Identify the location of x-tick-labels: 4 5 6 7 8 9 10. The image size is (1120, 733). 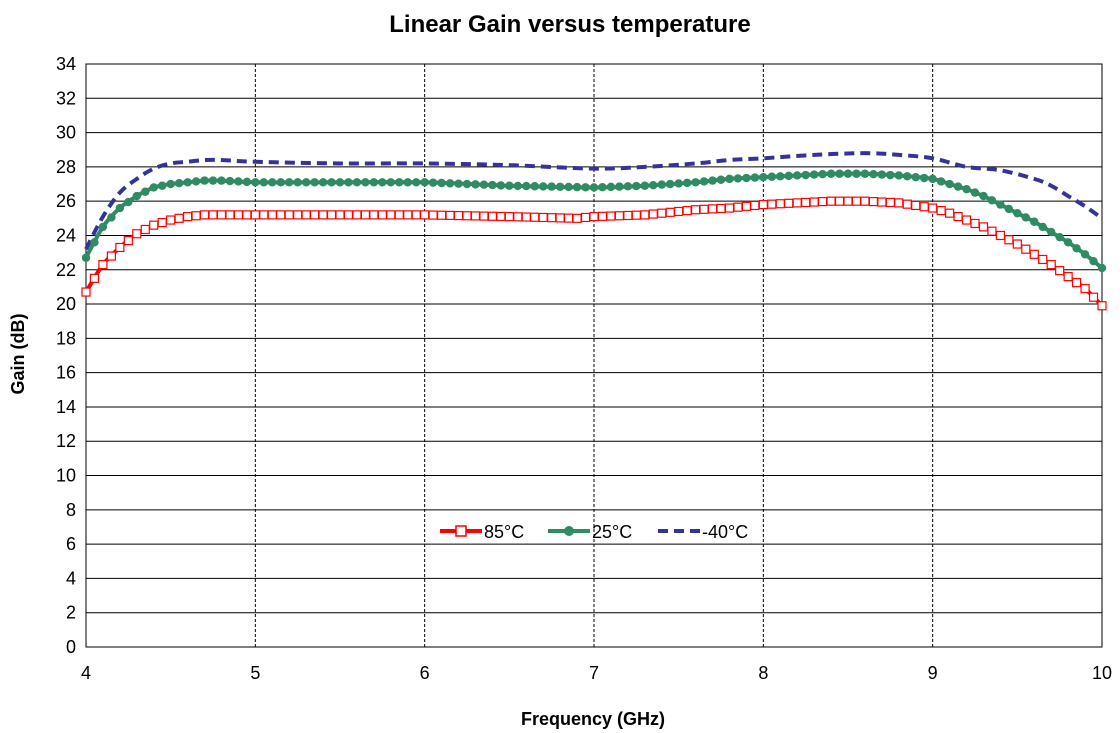
(596, 673).